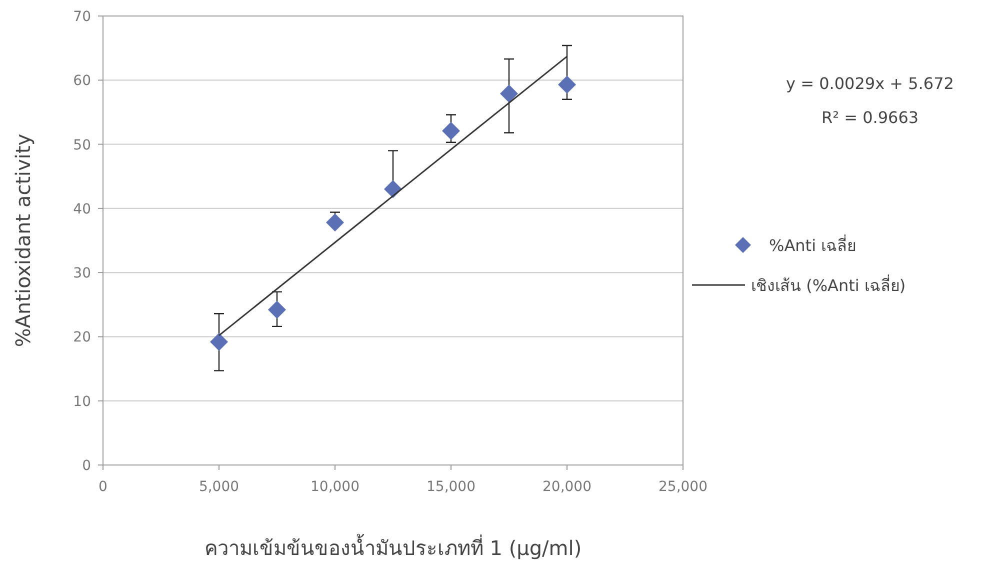 The height and width of the screenshot is (575, 993). Describe the element at coordinates (23, 241) in the screenshot. I see `y-axis-title: %Antioxidant activity` at that location.